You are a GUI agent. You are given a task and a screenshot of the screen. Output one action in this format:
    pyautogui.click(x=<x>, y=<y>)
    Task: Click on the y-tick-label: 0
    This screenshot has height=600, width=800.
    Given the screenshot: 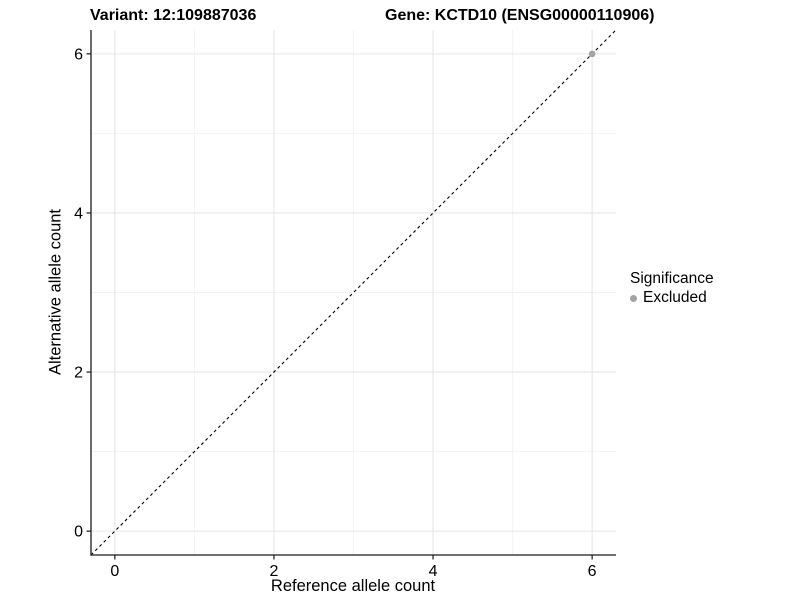 What is the action you would take?
    pyautogui.click(x=78, y=532)
    